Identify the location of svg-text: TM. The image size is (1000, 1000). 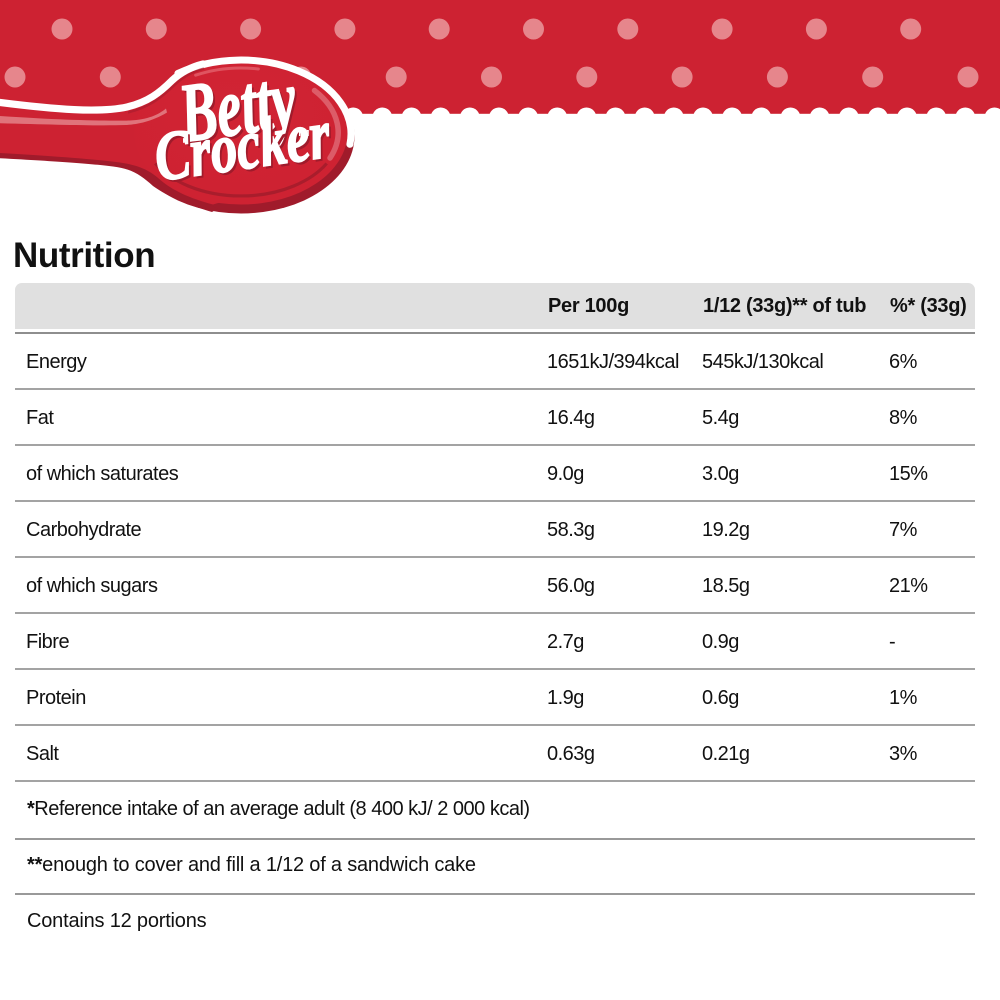
(303, 133).